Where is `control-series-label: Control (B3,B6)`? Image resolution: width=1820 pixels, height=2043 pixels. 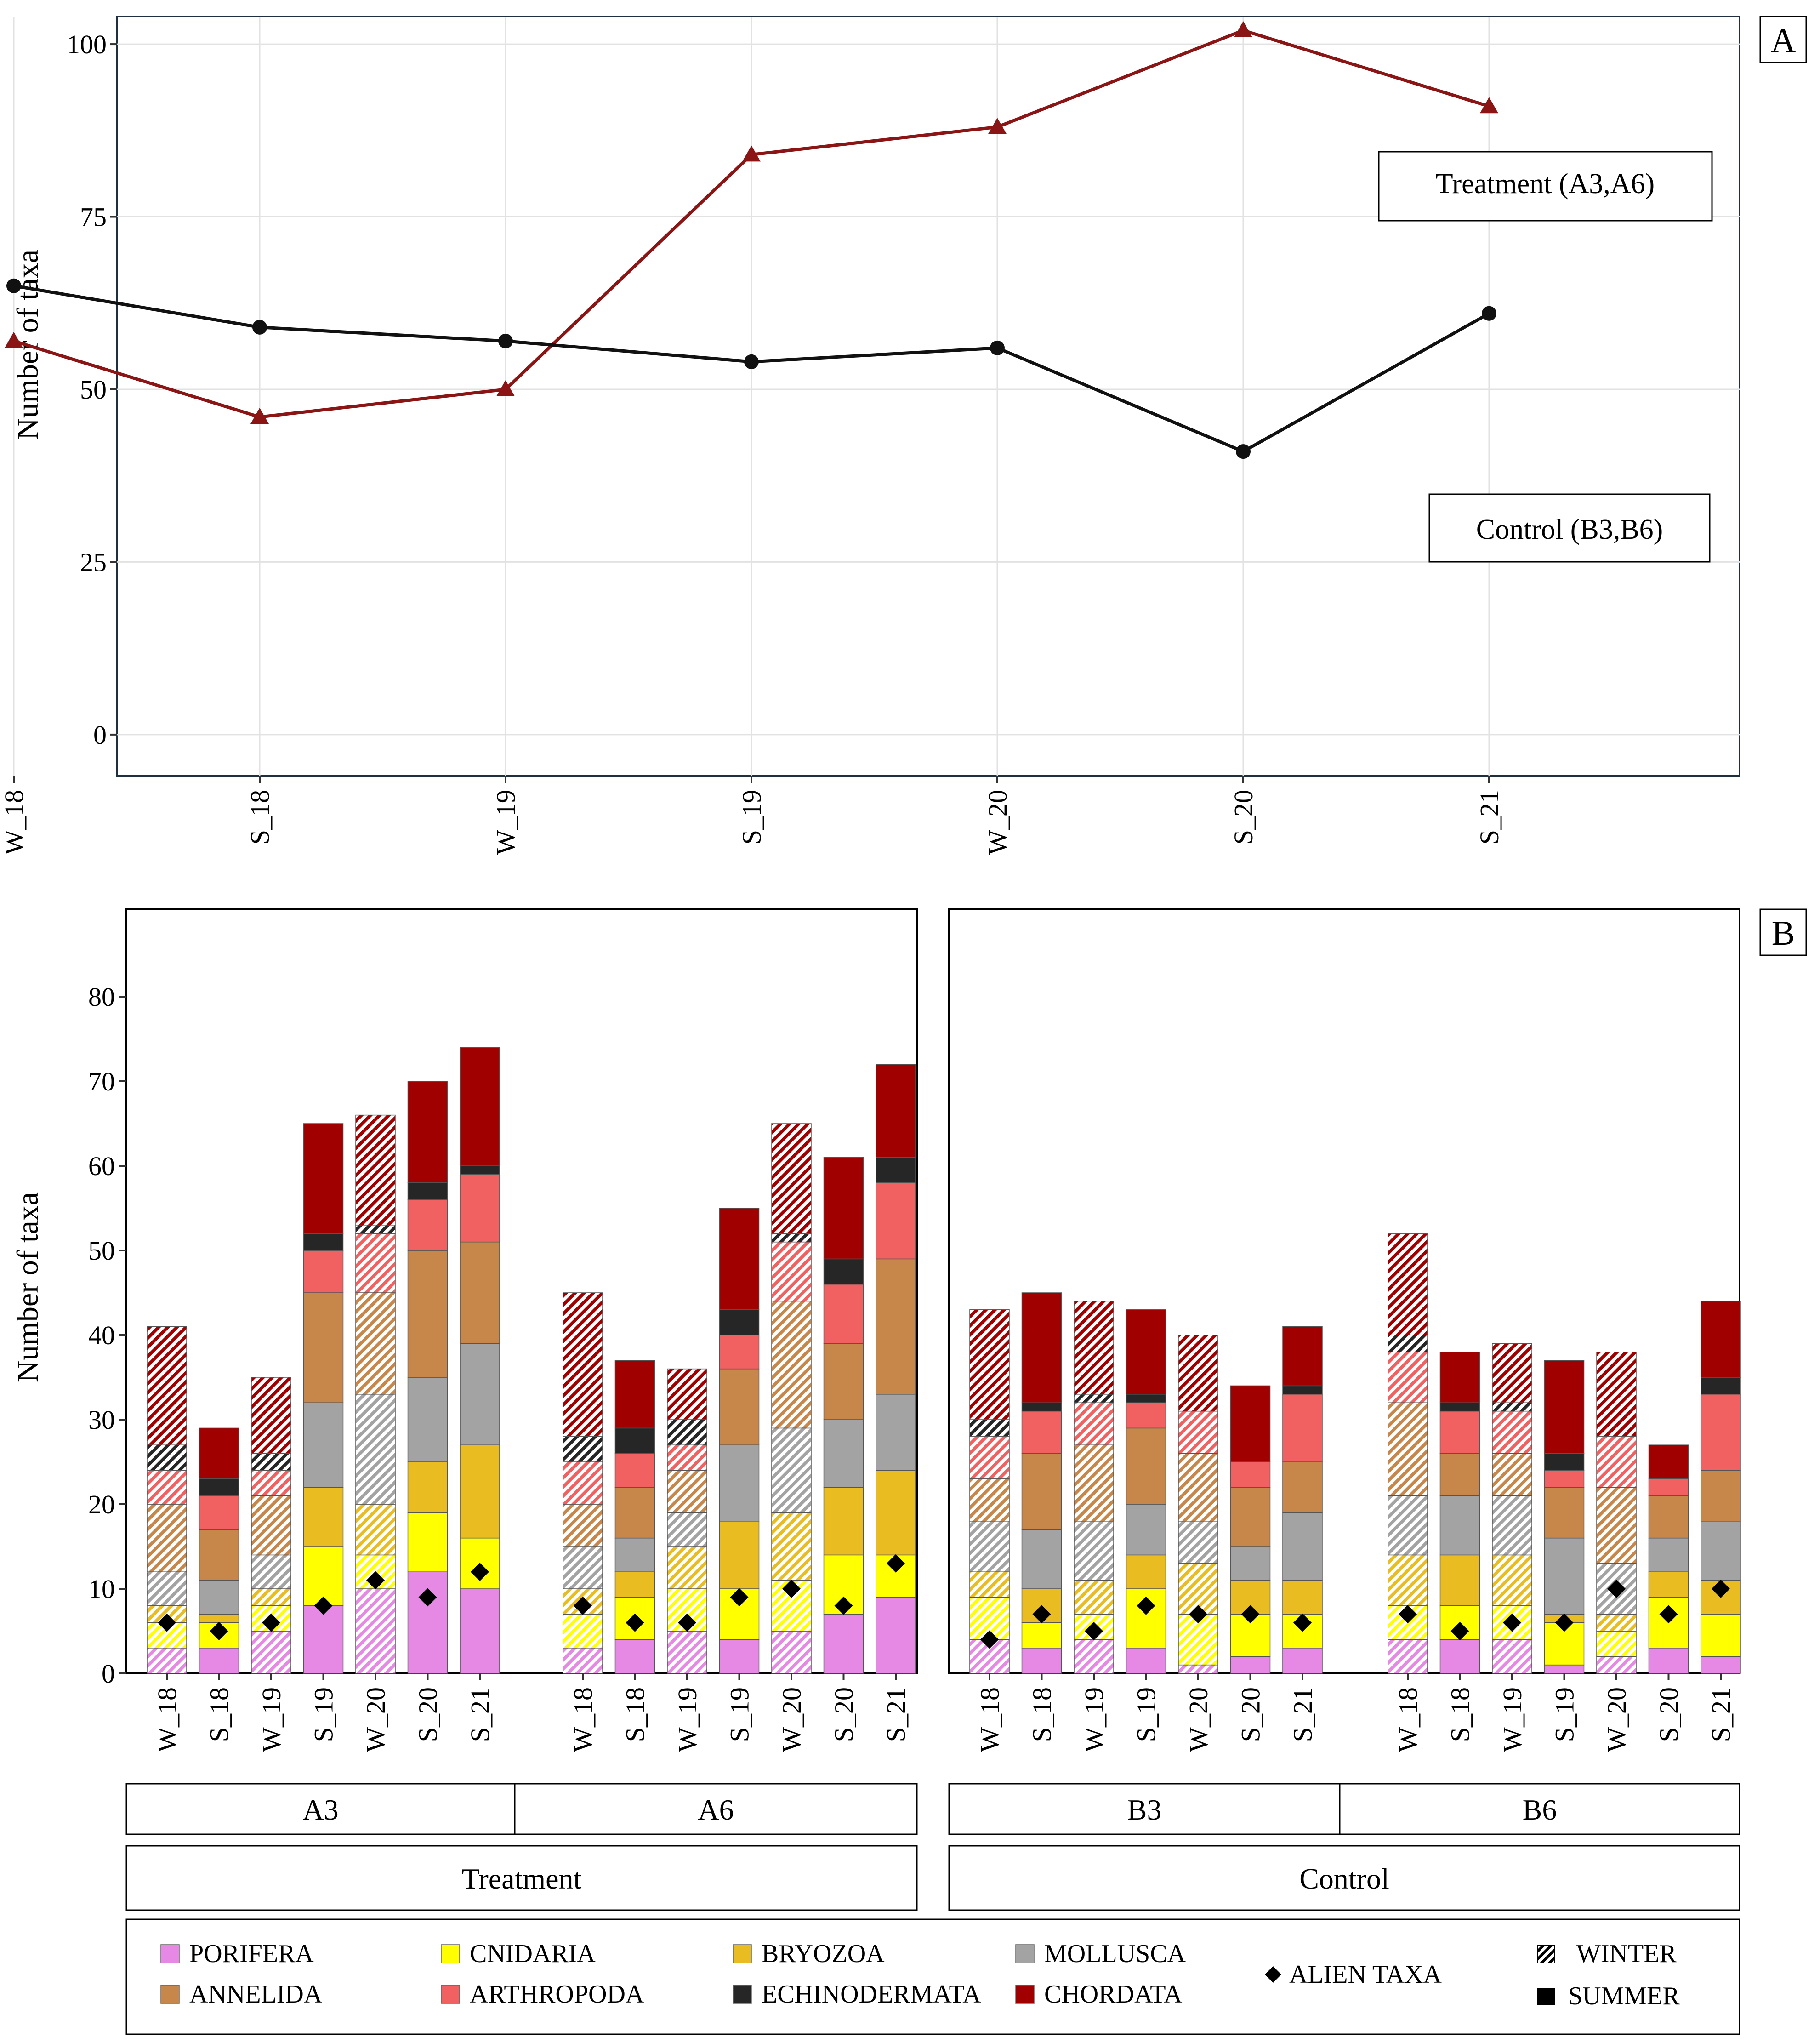
control-series-label: Control (B3,B6) is located at coordinates (1569, 528).